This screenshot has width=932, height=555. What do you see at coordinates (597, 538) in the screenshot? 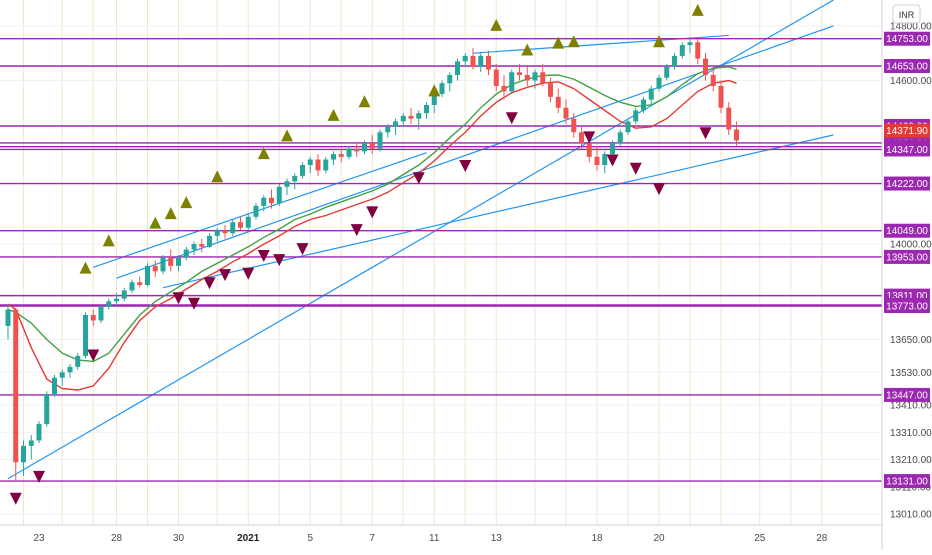
I see `time-label: 18` at bounding box center [597, 538].